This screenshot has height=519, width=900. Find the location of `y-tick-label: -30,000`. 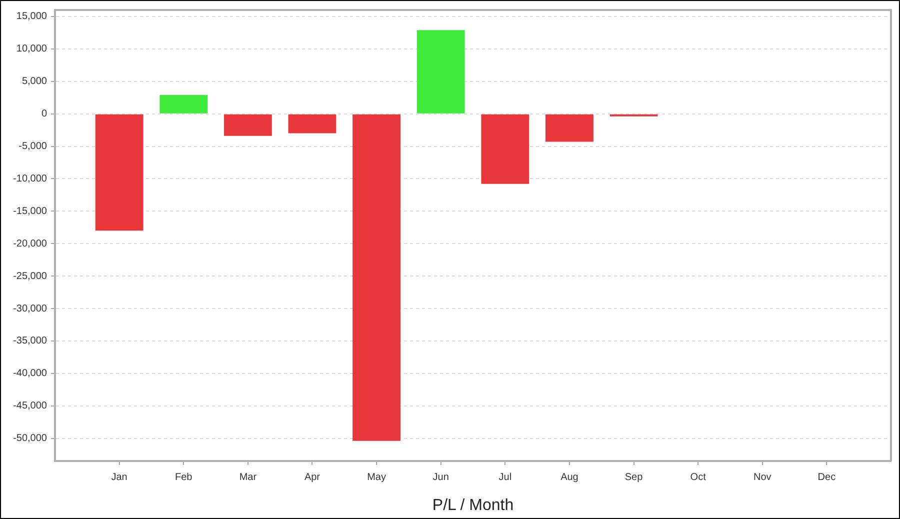

y-tick-label: -30,000 is located at coordinates (30, 308).